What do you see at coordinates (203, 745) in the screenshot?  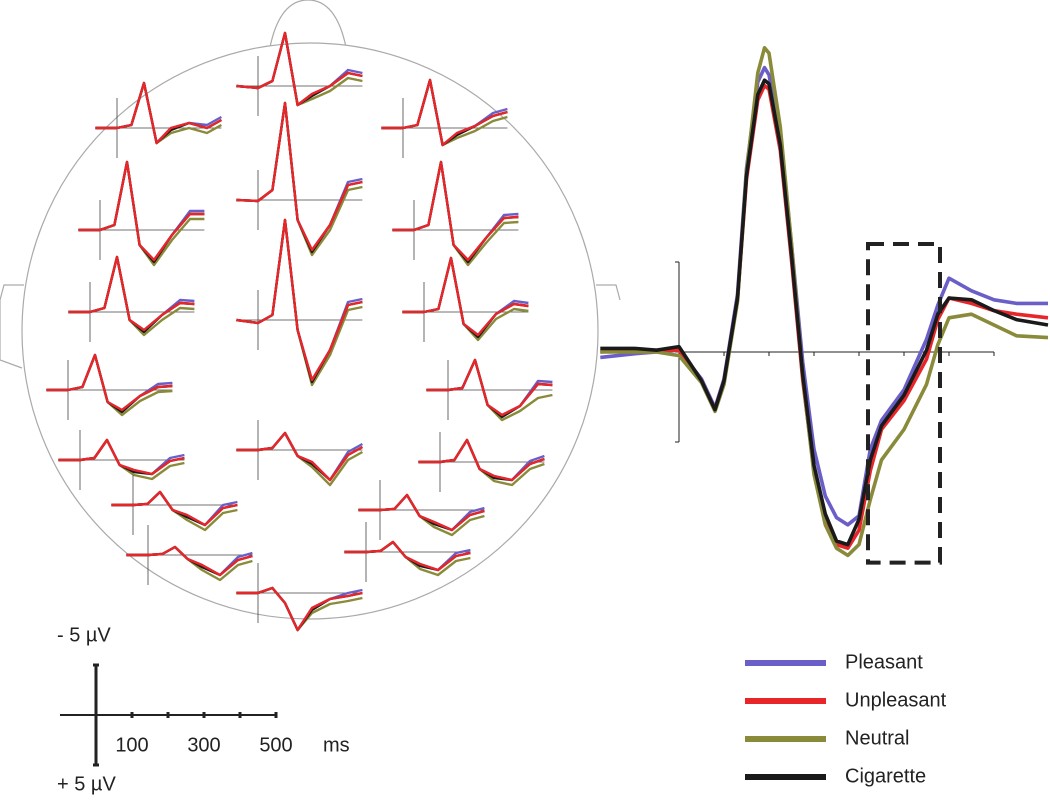 I see `x-tick-label: 300` at bounding box center [203, 745].